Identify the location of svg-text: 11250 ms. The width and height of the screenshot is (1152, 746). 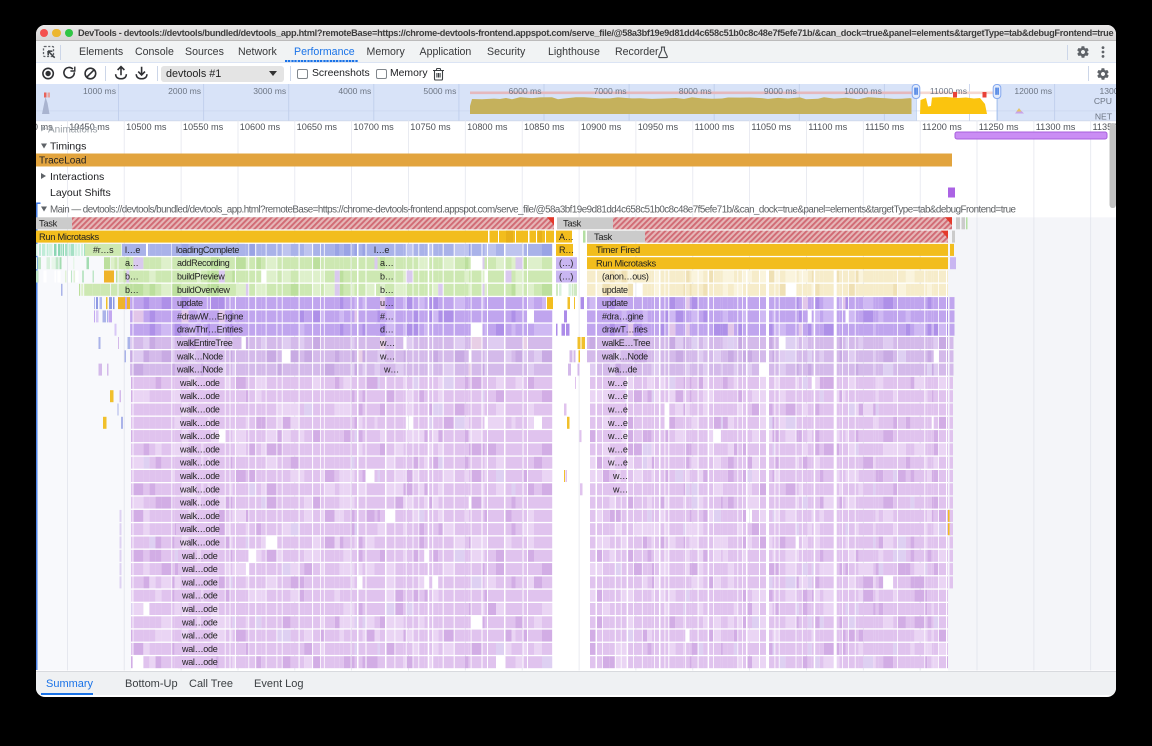
(999, 127).